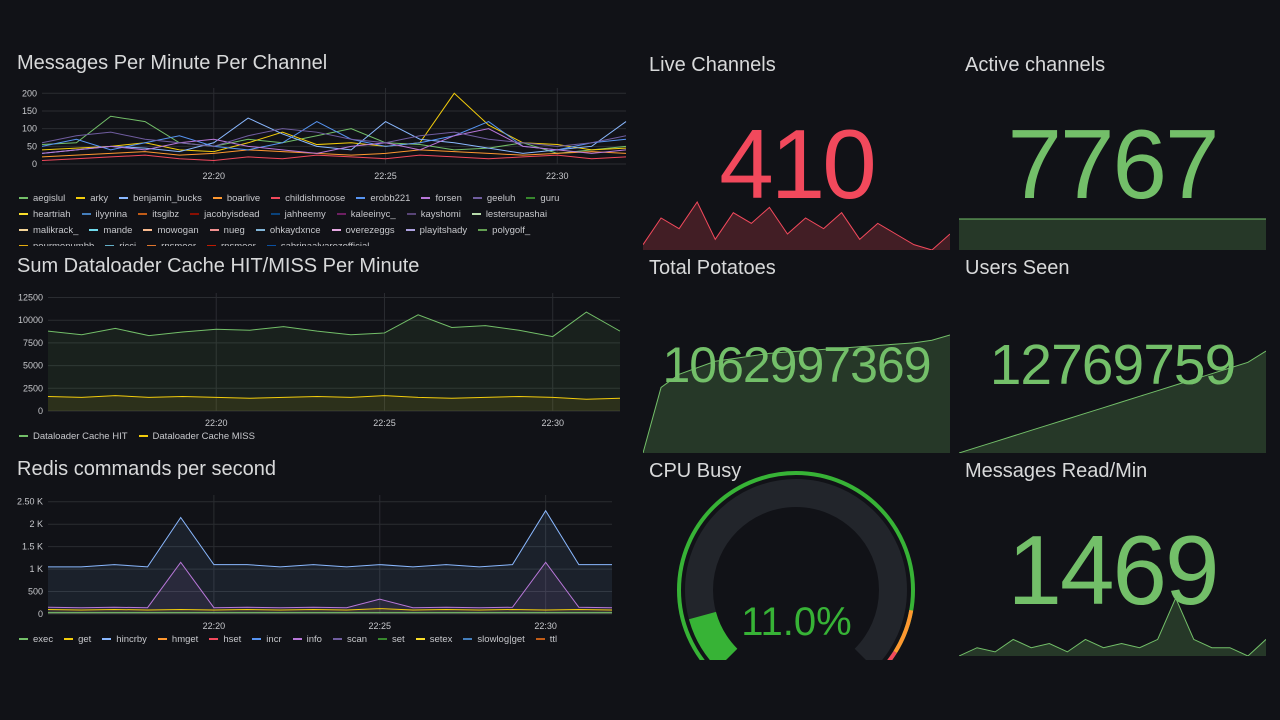  What do you see at coordinates (509, 215) in the screenshot?
I see `legend-item: lestersupashai` at bounding box center [509, 215].